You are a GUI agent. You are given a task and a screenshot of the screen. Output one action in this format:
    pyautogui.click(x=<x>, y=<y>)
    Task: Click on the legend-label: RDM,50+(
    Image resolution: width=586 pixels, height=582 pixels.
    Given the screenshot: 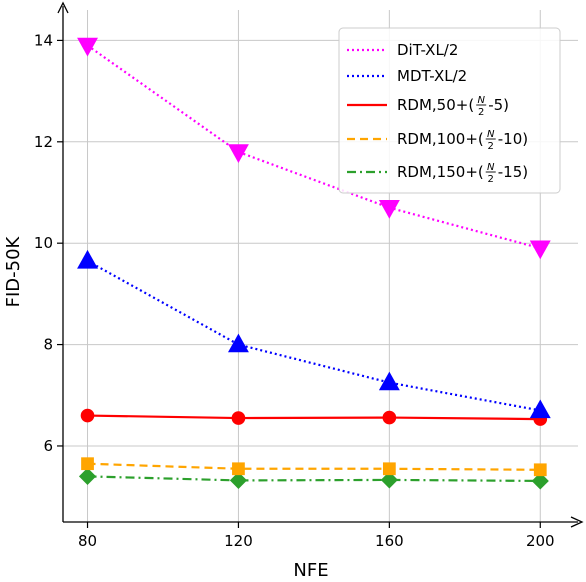 What is the action you would take?
    pyautogui.click(x=435, y=105)
    